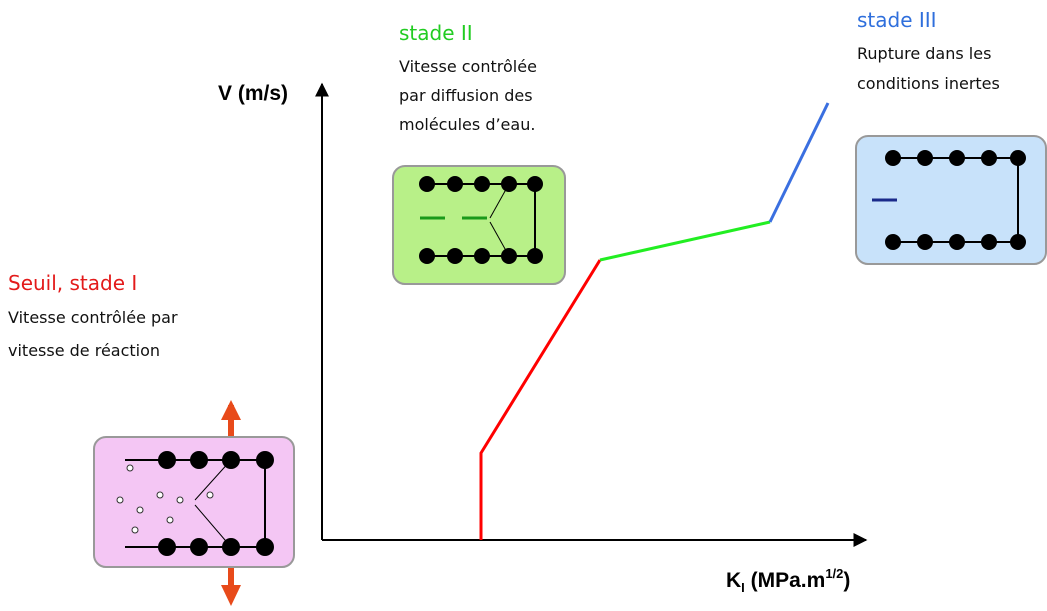 This screenshot has height=611, width=1047. I want to click on stage-2-line: par diffusion des, so click(466, 95).